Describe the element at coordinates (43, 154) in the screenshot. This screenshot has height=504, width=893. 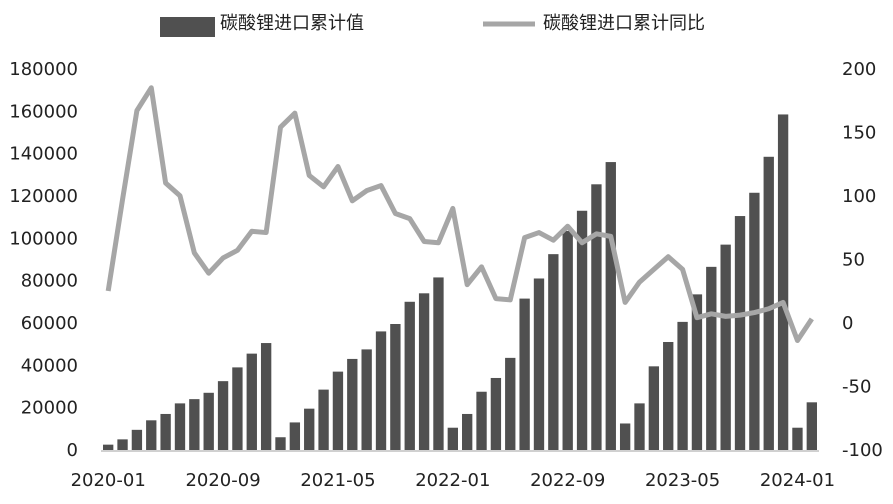
I see `y-tick-label: 140000` at that location.